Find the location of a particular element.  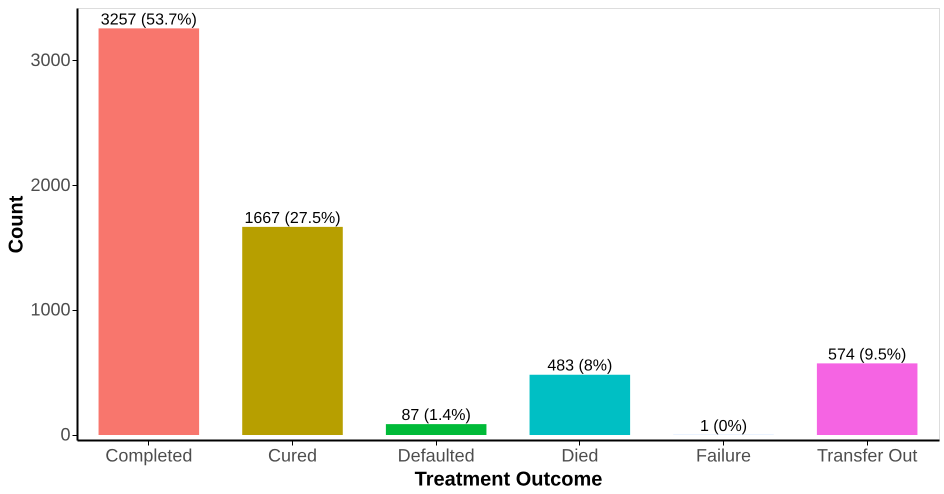

x-tick-label: Transfer Out is located at coordinates (867, 456).